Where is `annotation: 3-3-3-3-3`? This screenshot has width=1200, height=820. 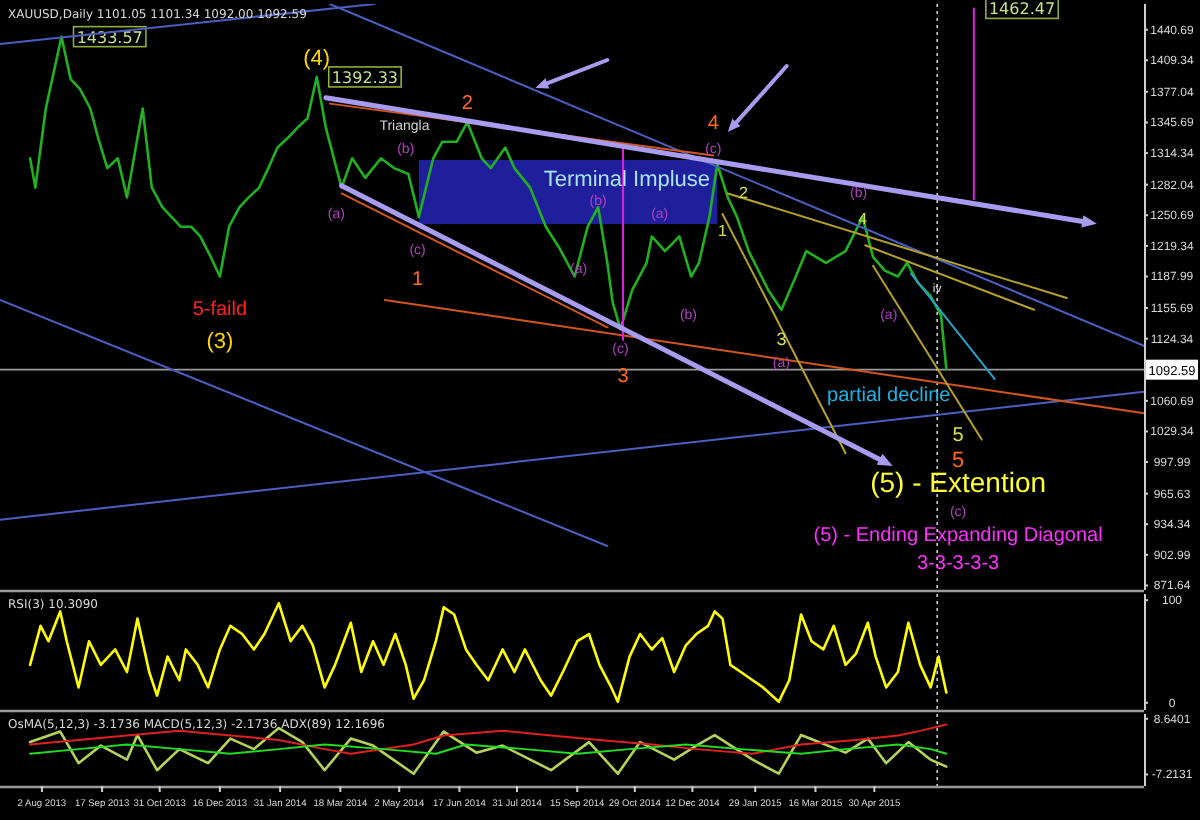
annotation: 3-3-3-3-3 is located at coordinates (958, 563).